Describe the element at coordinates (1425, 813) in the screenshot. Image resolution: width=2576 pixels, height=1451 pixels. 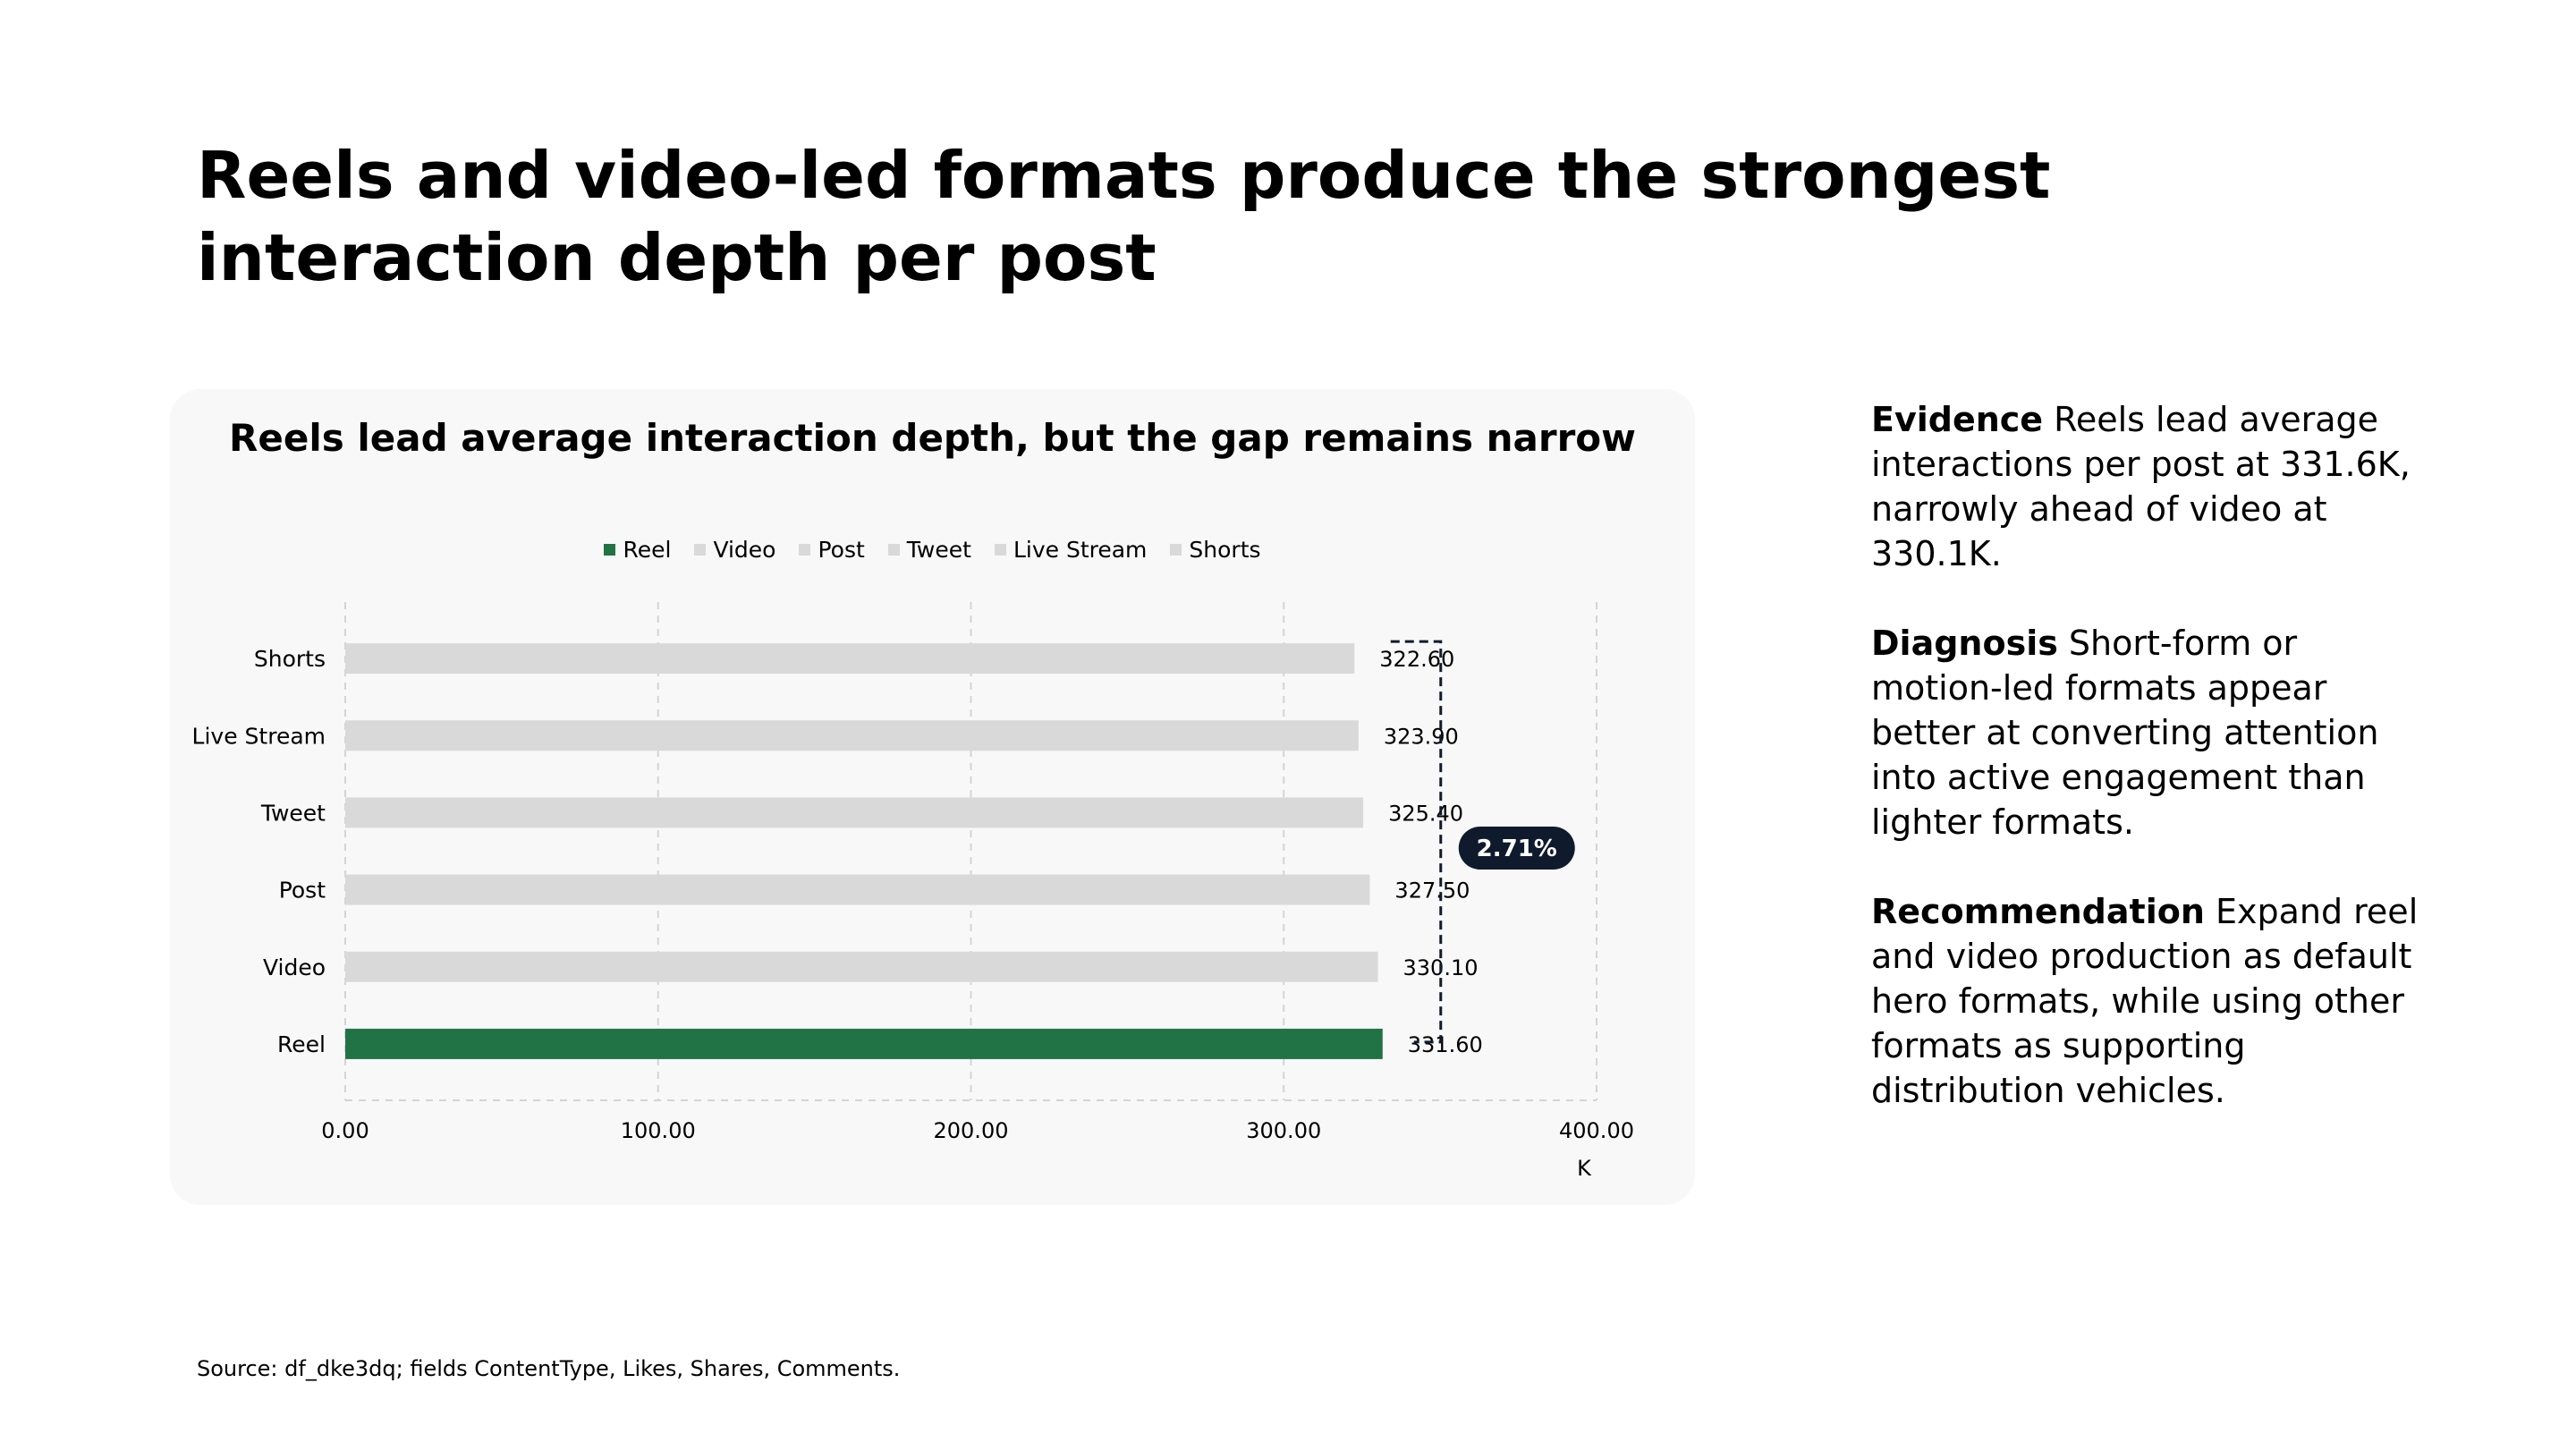
I see `value-label: 325.40` at that location.